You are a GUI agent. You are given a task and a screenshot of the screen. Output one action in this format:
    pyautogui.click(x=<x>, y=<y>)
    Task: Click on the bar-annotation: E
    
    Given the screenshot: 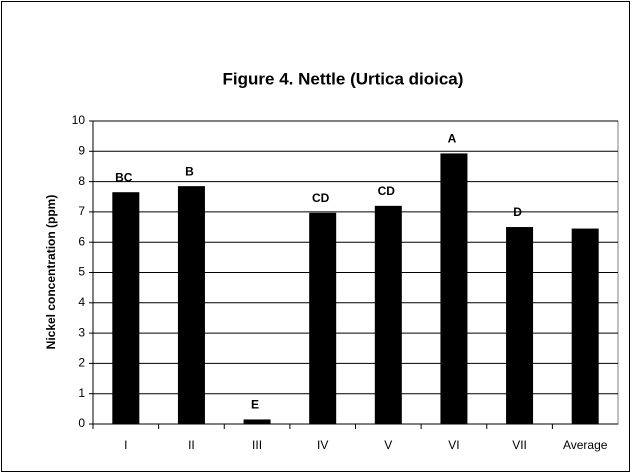 What is the action you would take?
    pyautogui.click(x=255, y=405)
    